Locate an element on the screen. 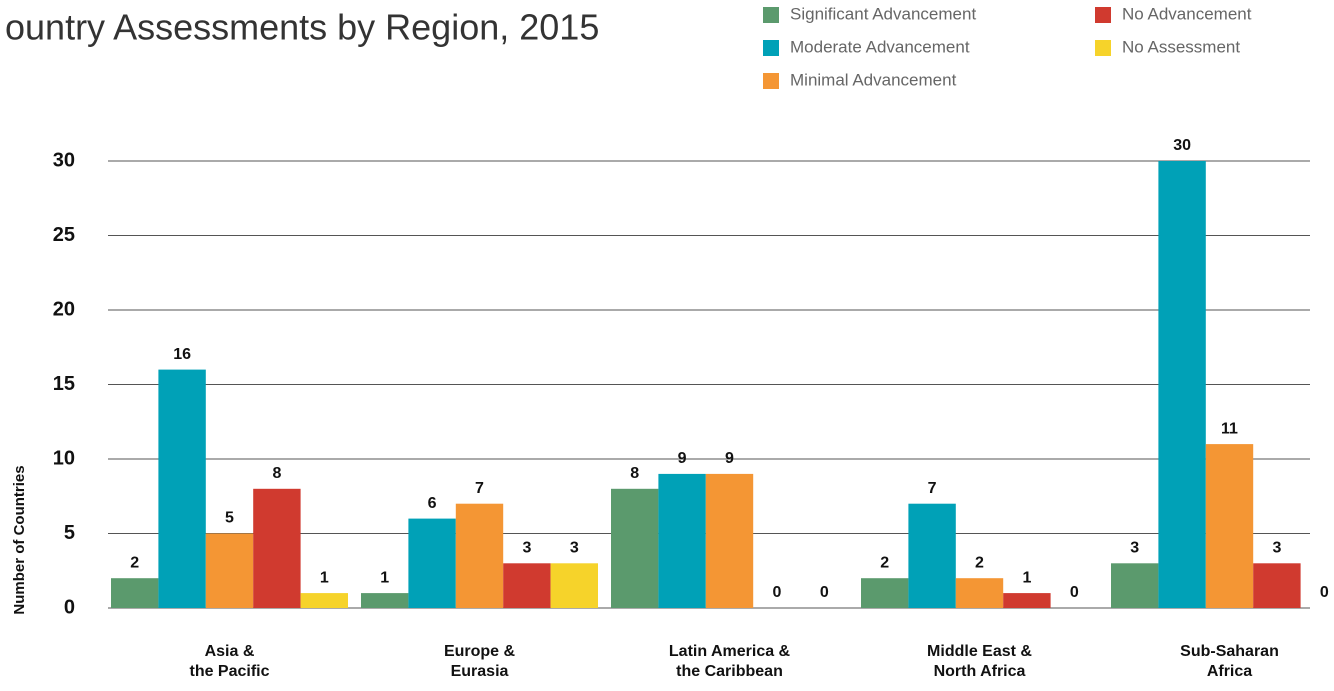  x-tick-label: Sub-Saharan Africa is located at coordinates (1229, 661).